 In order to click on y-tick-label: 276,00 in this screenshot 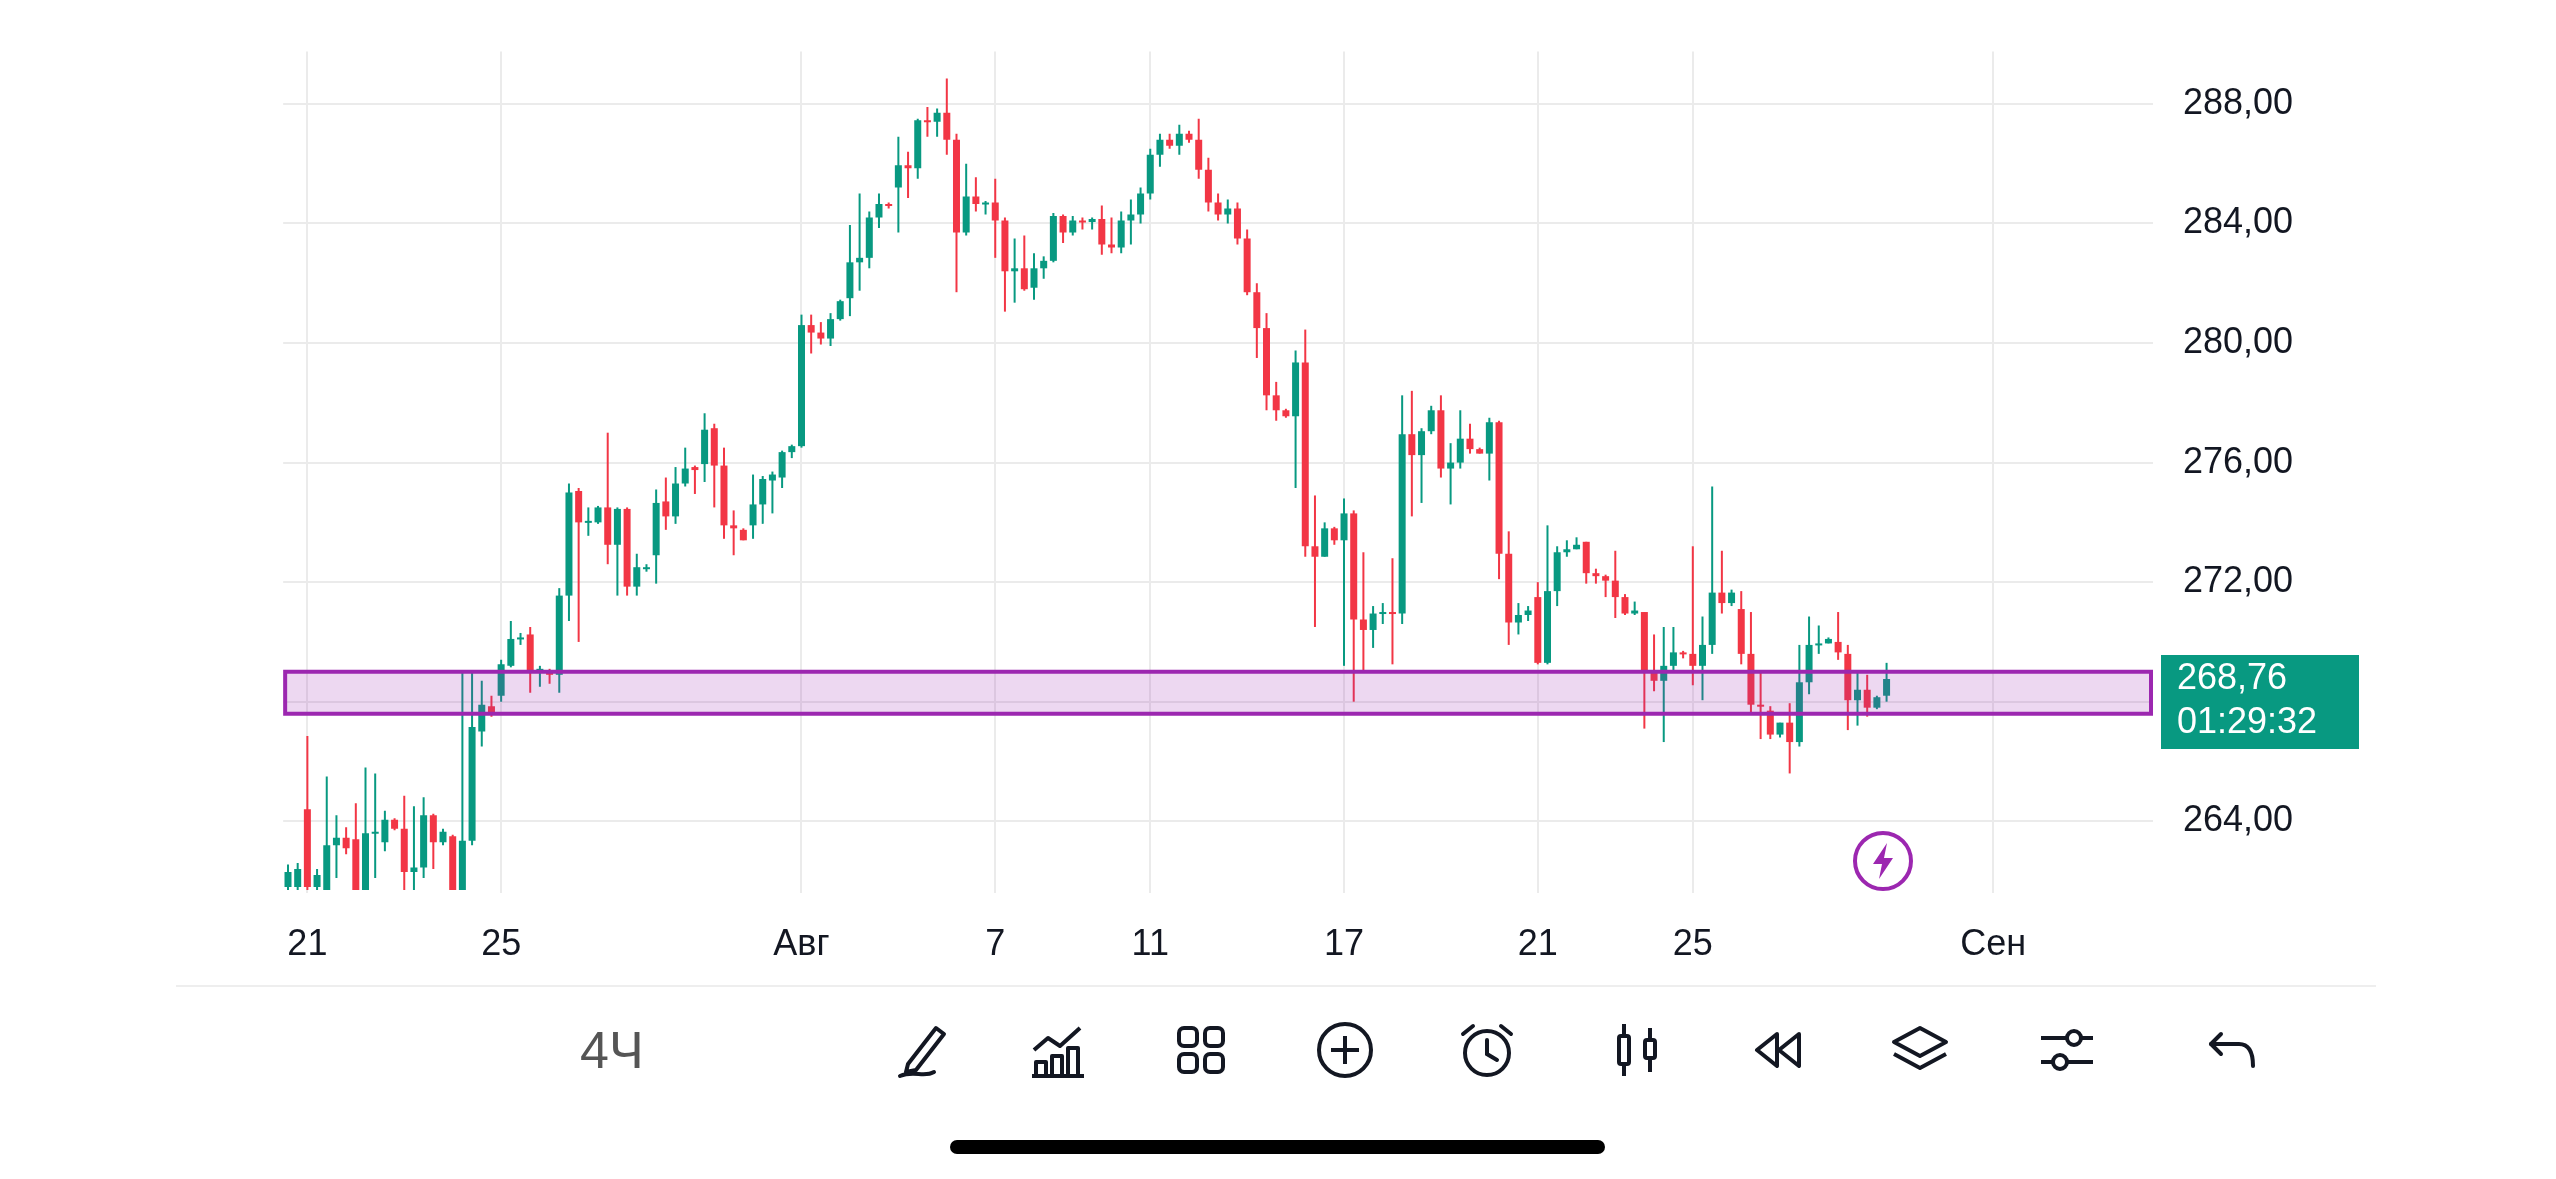, I will do `click(2238, 460)`.